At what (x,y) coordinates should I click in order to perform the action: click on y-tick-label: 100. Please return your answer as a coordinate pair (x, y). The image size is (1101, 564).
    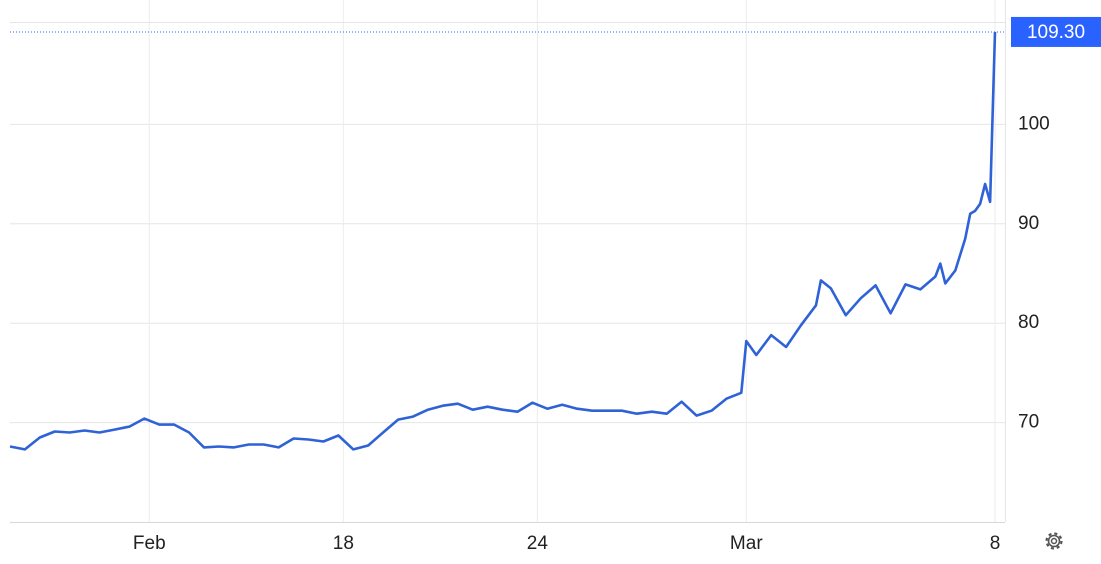
    Looking at the image, I should click on (1034, 123).